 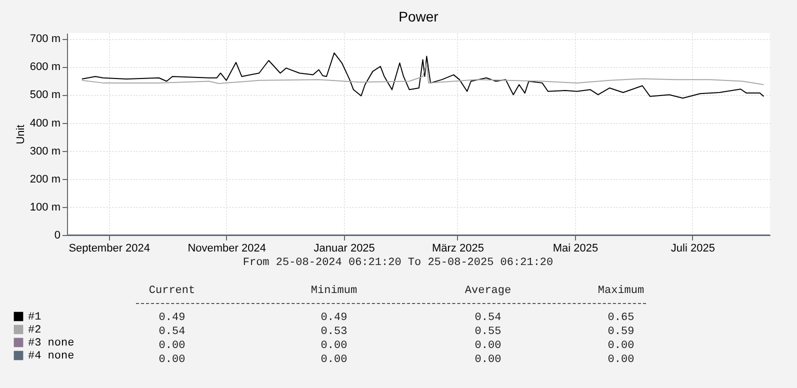 What do you see at coordinates (692, 248) in the screenshot?
I see `x-tick-label: Juli 2025` at bounding box center [692, 248].